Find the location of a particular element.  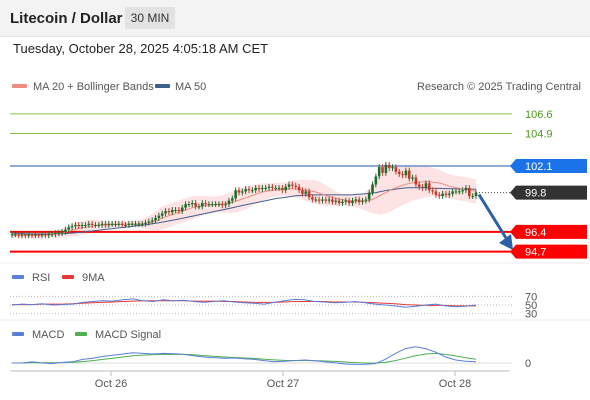

macd-panel: 0 is located at coordinates (270, 358).